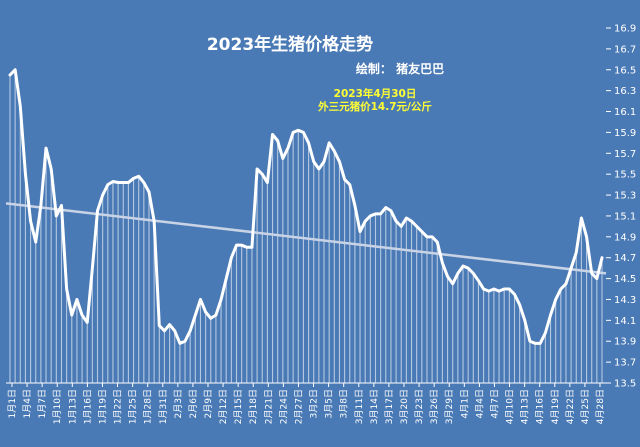  What do you see at coordinates (42, 403) in the screenshot?
I see `x-tick-label: 1月7日` at bounding box center [42, 403].